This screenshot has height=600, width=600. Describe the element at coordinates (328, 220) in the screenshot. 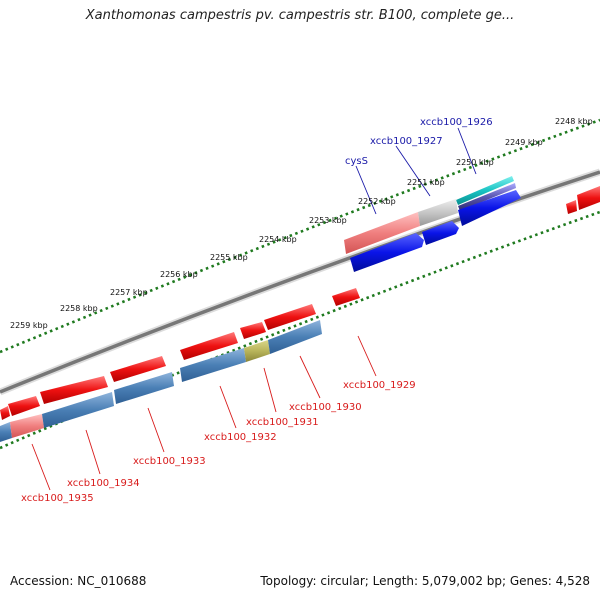

I see `kbp-label: 2253 kbp` at that location.